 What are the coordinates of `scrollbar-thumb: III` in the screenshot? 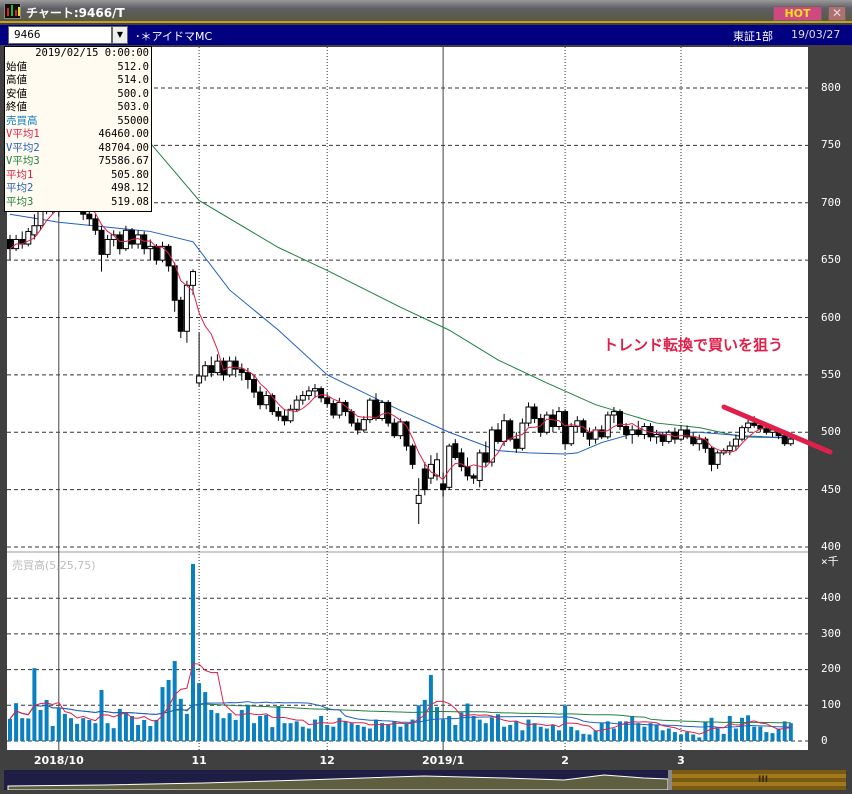 It's located at (757, 780).